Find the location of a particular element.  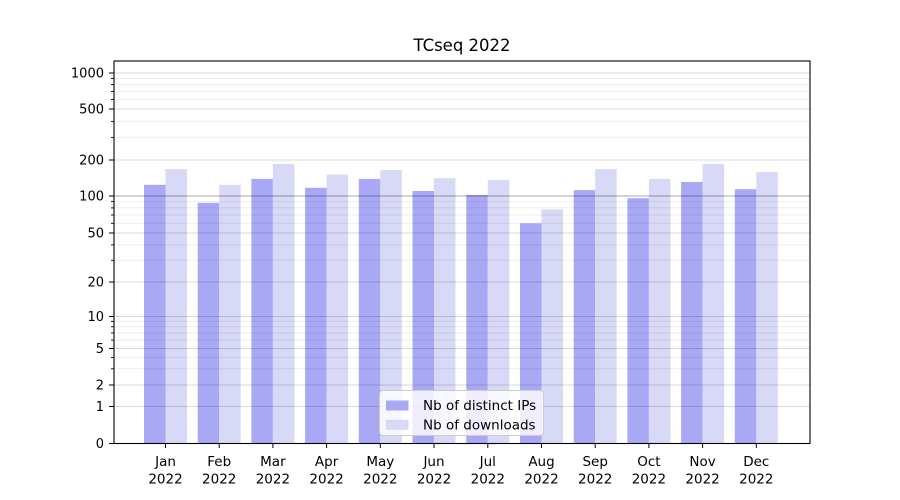

bar-nov-distinct-ips is located at coordinates (692, 313).